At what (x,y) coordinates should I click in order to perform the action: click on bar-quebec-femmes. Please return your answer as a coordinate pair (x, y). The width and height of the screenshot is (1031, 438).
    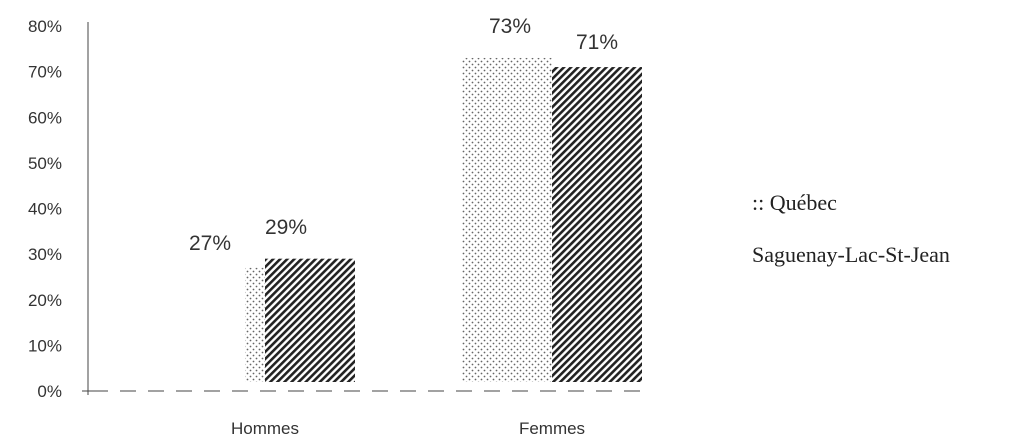
    Looking at the image, I should click on (507, 219).